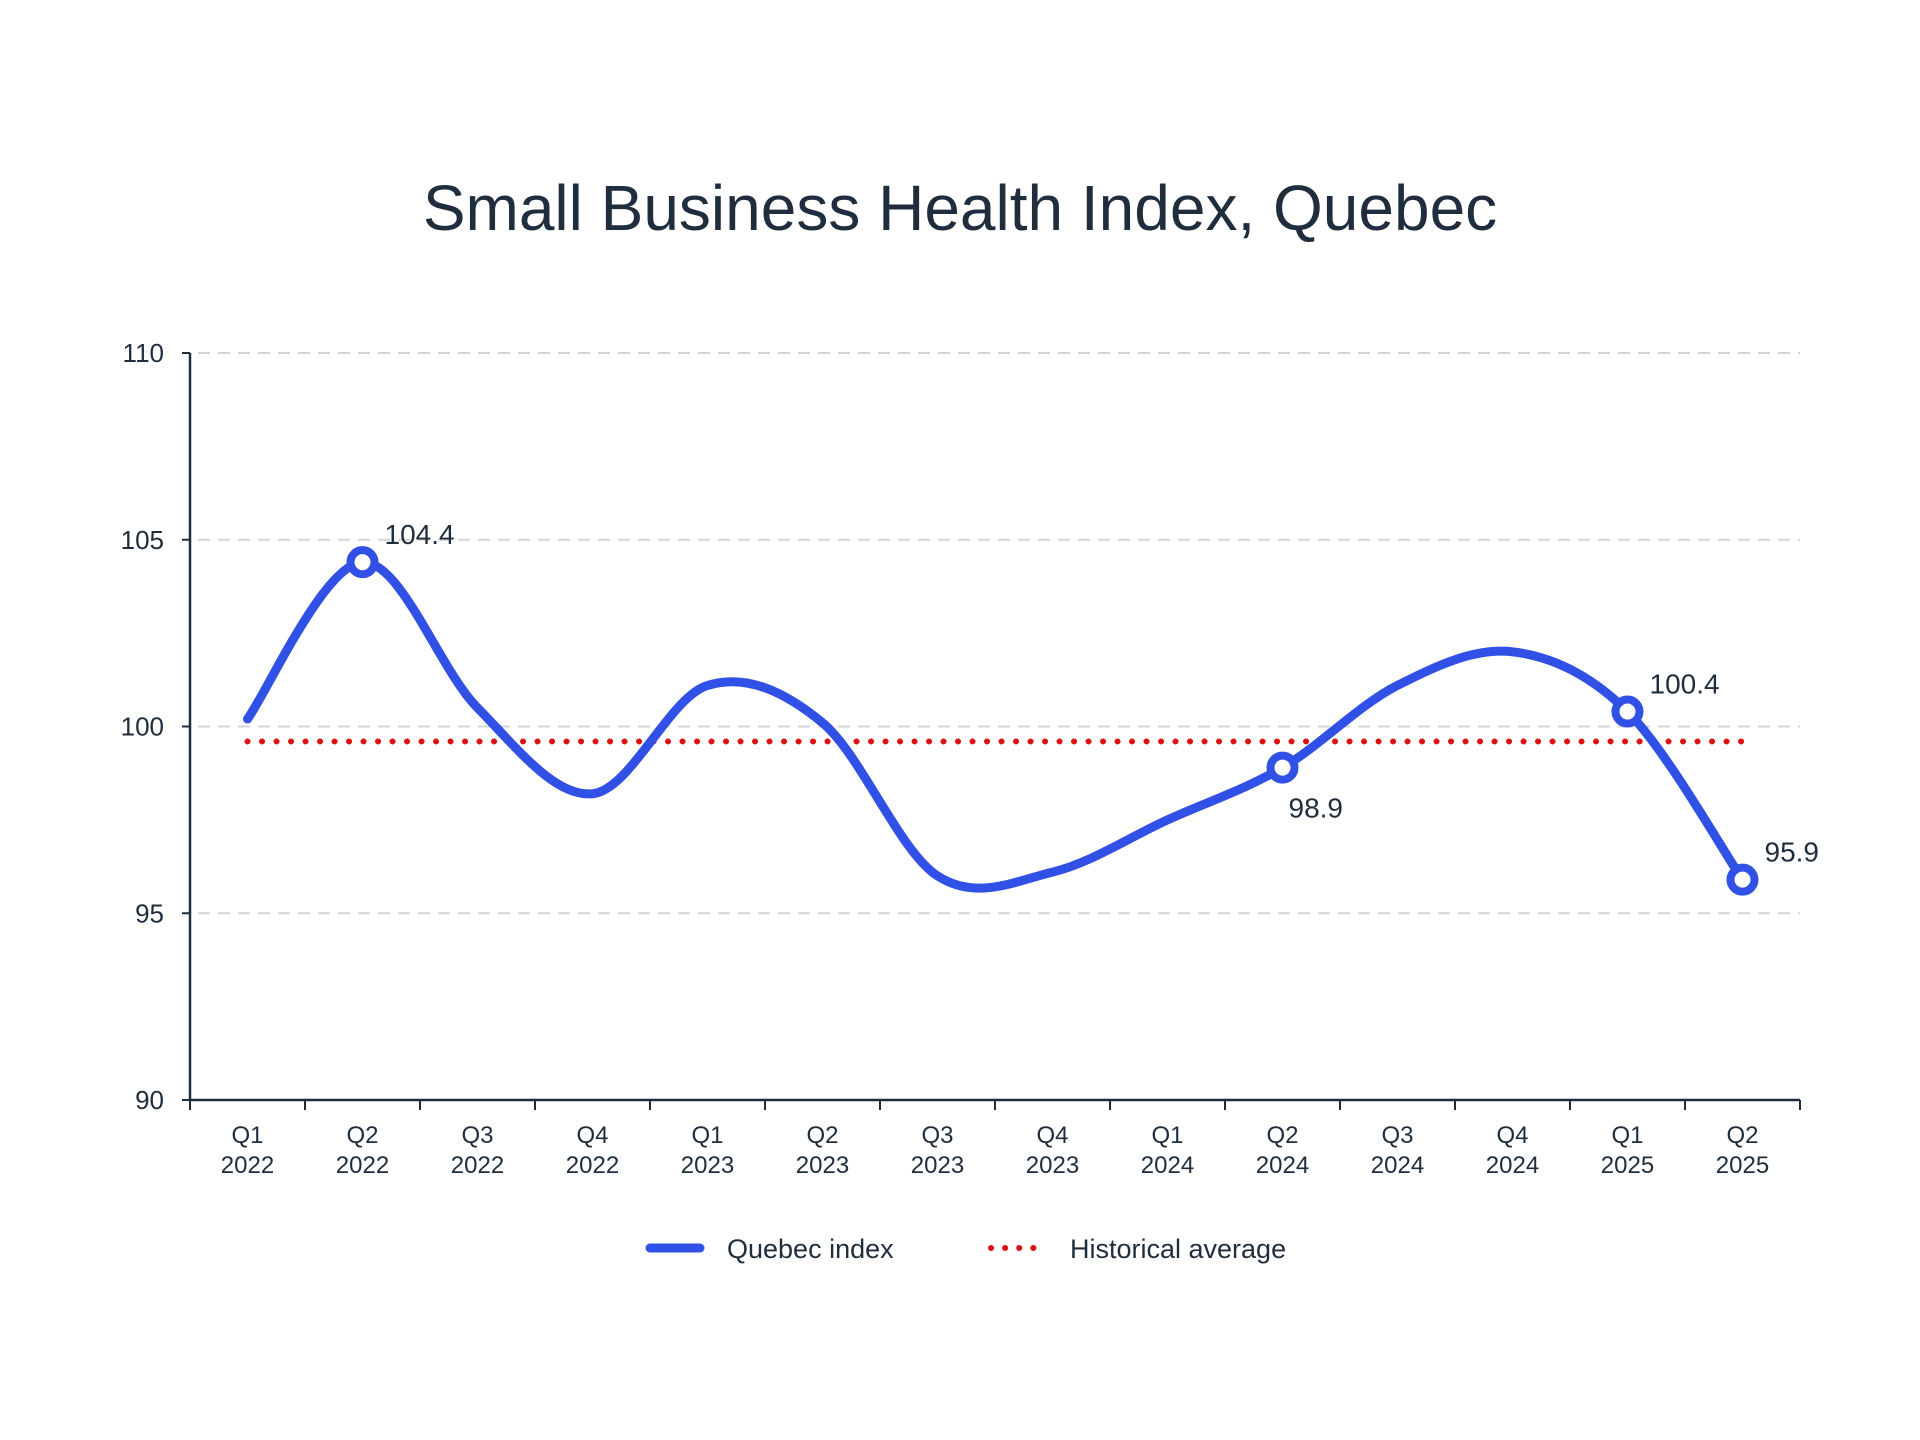 This screenshot has width=1920, height=1440. Describe the element at coordinates (149, 913) in the screenshot. I see `y-tick-label: 95` at that location.